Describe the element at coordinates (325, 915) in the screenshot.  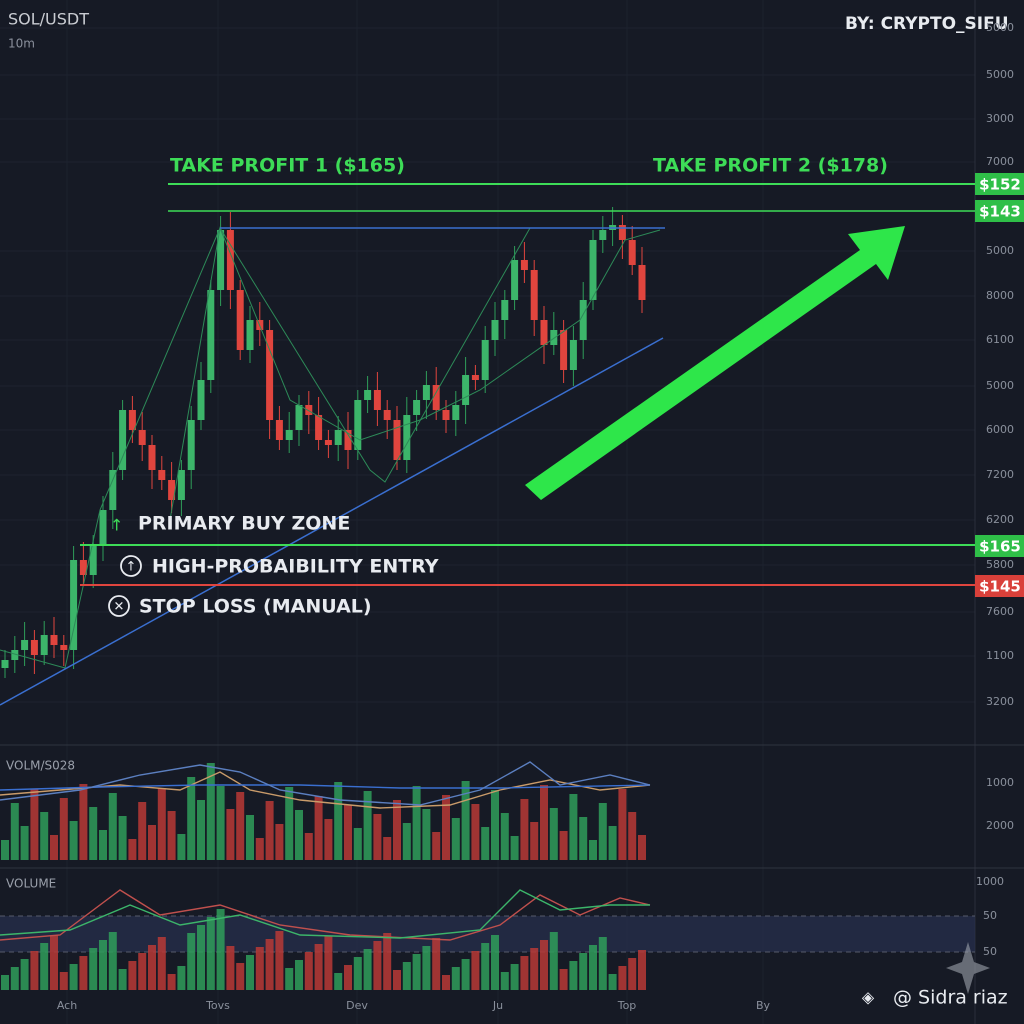
I see `osc-line` at that location.